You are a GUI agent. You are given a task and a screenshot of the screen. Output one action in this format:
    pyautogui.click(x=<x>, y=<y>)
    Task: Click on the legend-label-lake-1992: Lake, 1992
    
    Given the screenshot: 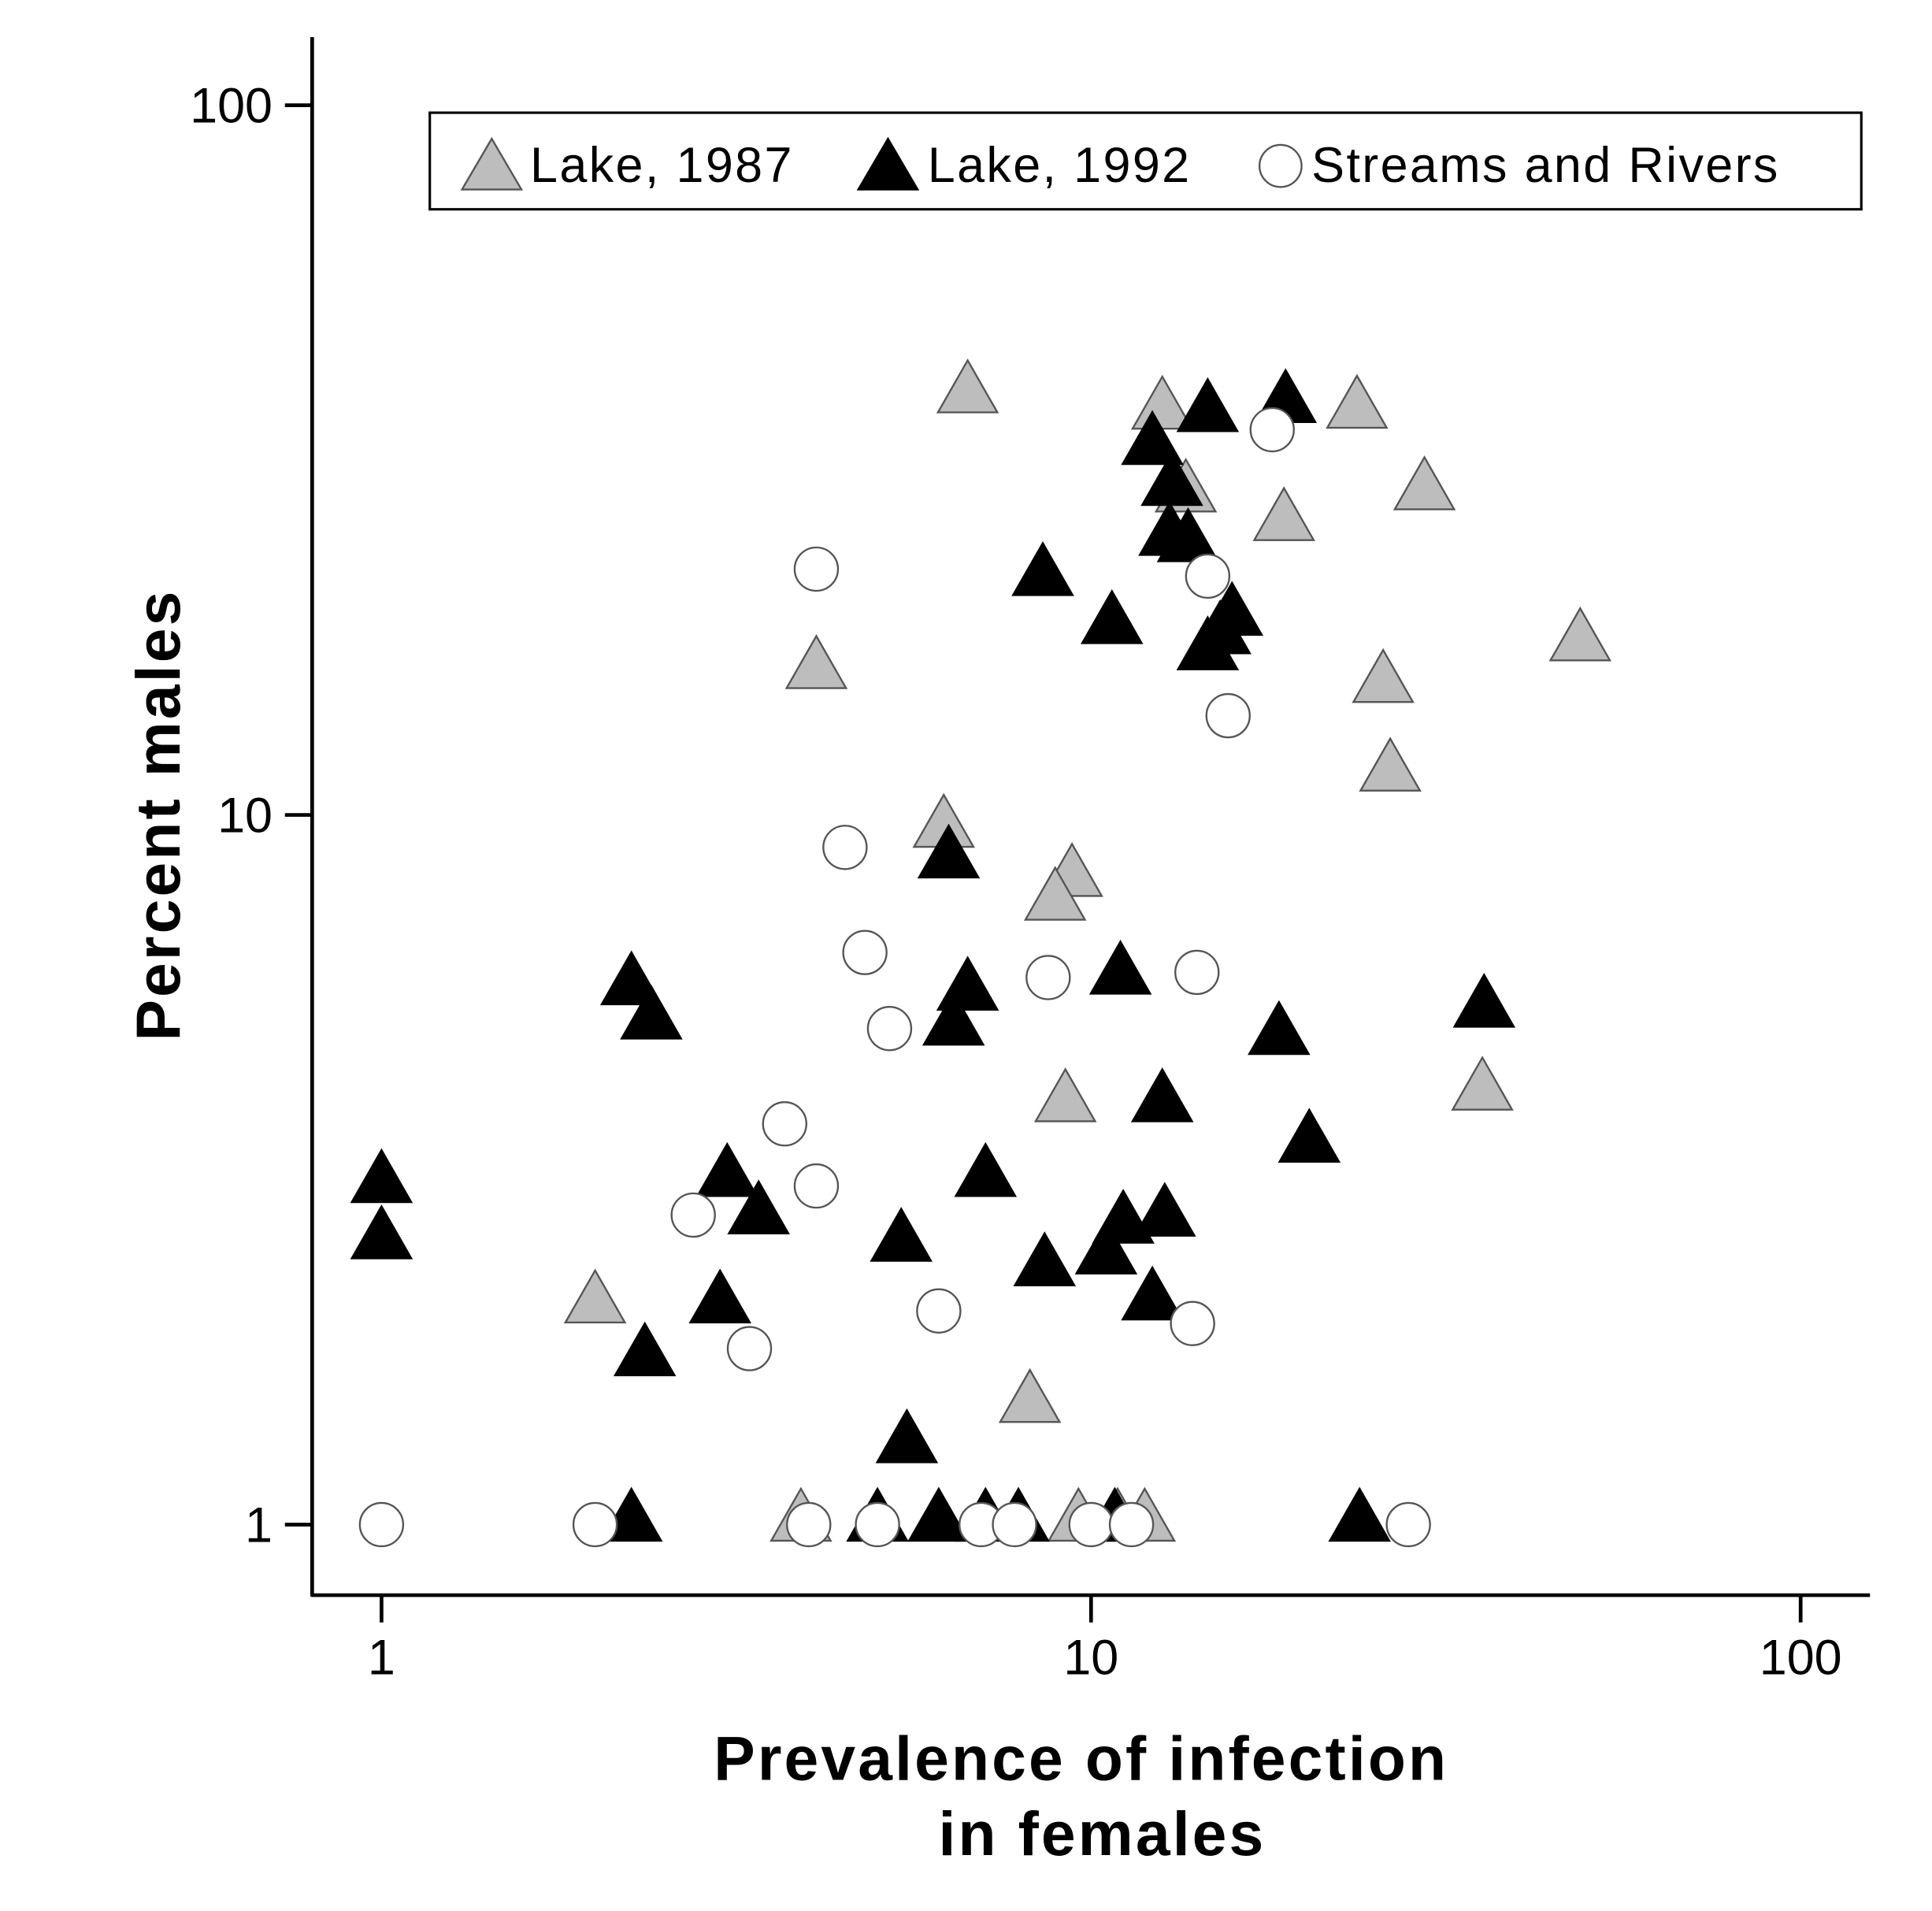 What is the action you would take?
    pyautogui.click(x=1060, y=165)
    